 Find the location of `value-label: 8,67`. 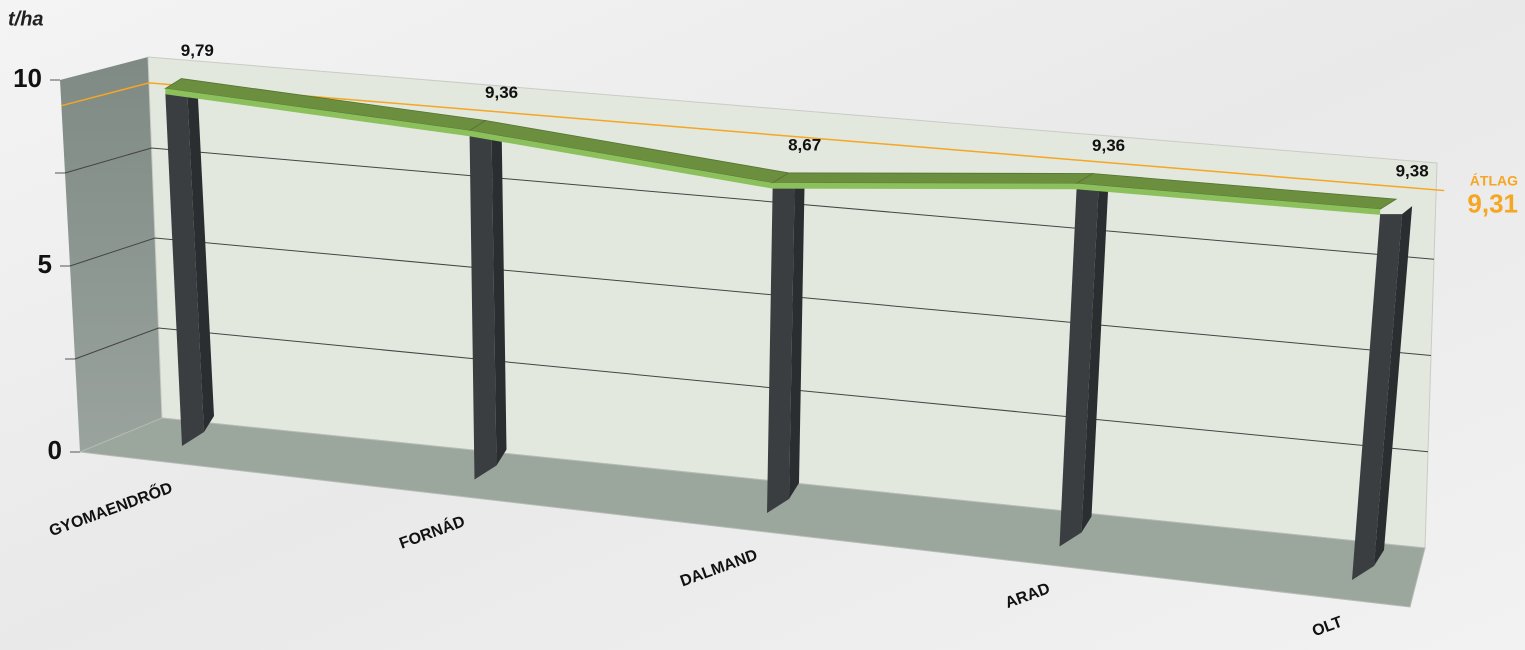

value-label: 8,67 is located at coordinates (804, 144).